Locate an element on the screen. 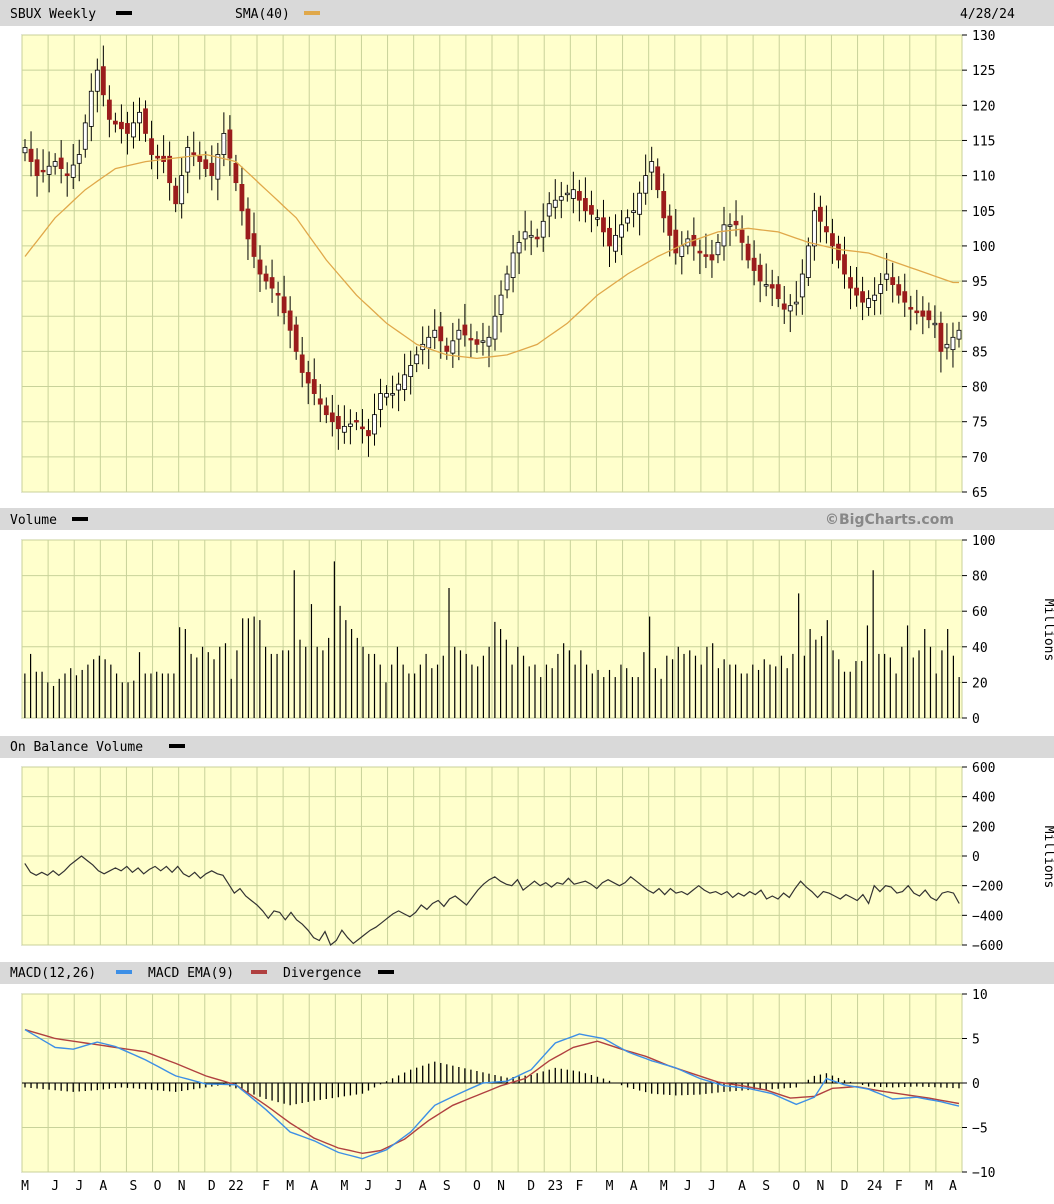 Image resolution: width=1054 pixels, height=1204 pixels. y-tick-label: −400 is located at coordinates (987, 916).